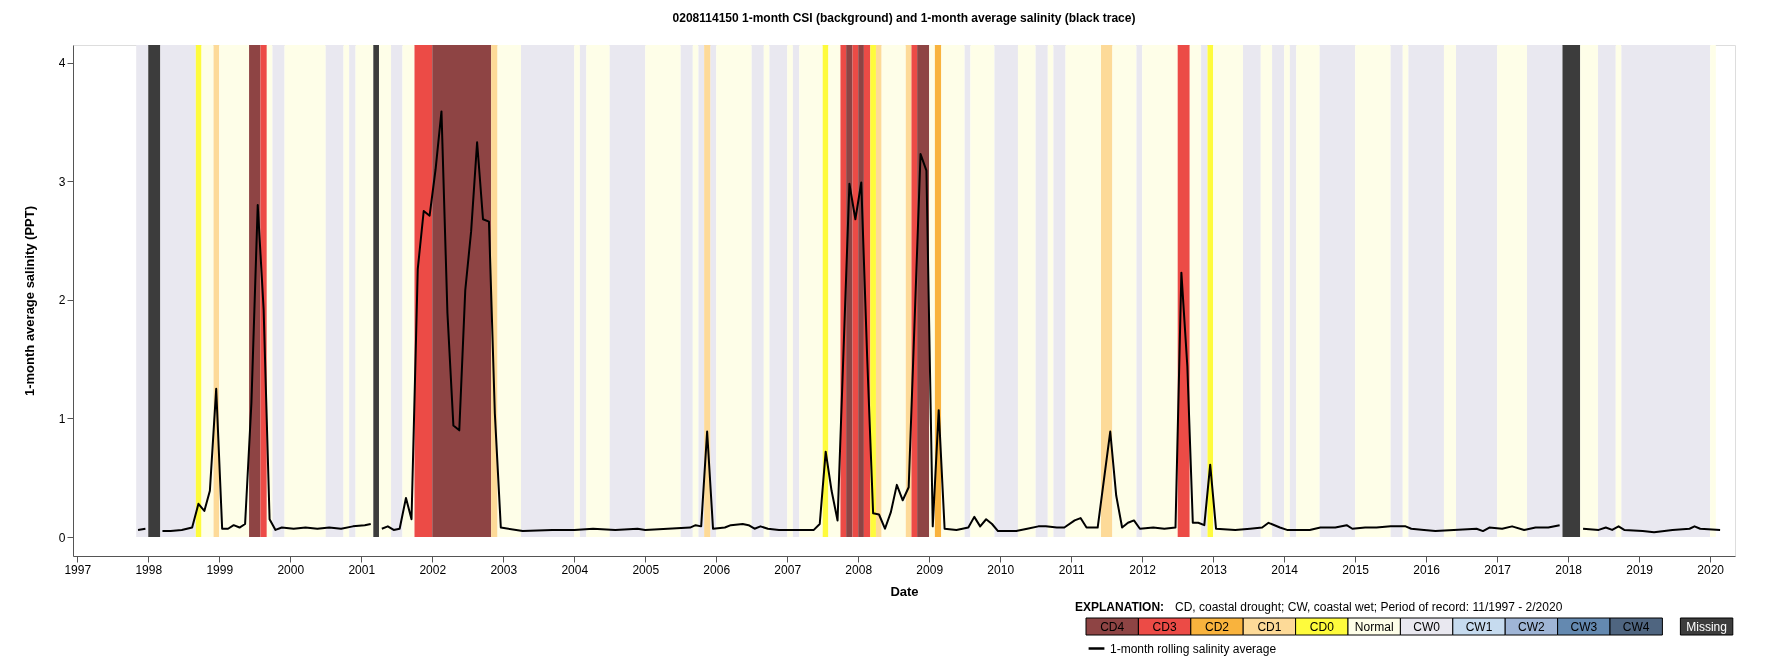  What do you see at coordinates (62, 63) in the screenshot?
I see `y-tick-label: 4` at bounding box center [62, 63].